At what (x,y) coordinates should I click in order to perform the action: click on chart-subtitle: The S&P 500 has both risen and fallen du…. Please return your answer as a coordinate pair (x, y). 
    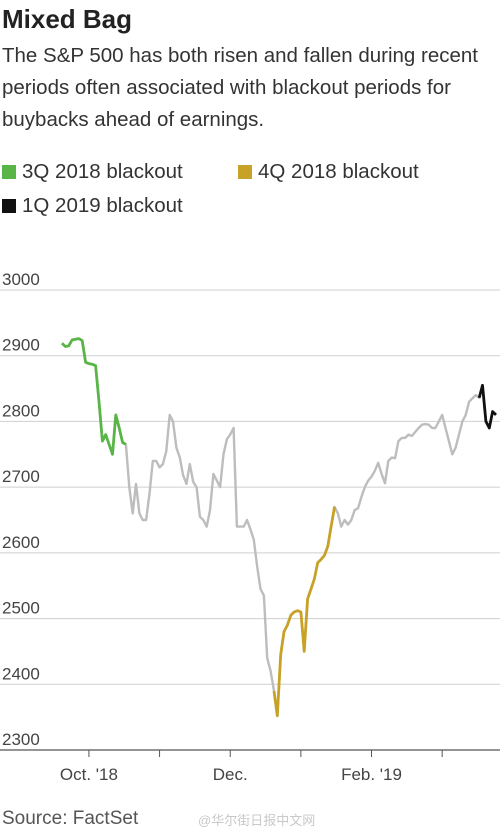
    Looking at the image, I should click on (240, 87).